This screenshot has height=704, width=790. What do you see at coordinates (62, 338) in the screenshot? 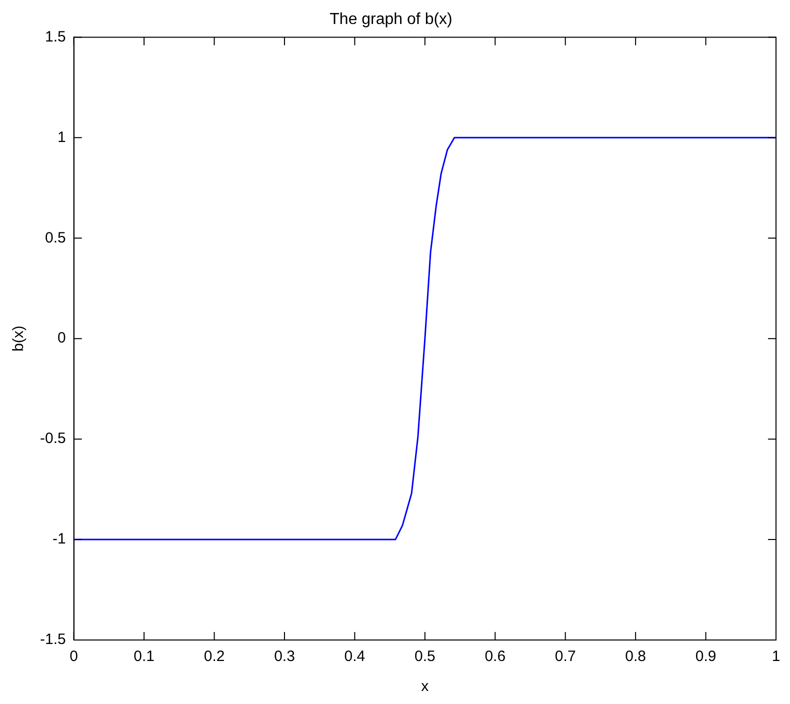
I see `y-tick-label: 0` at bounding box center [62, 338].